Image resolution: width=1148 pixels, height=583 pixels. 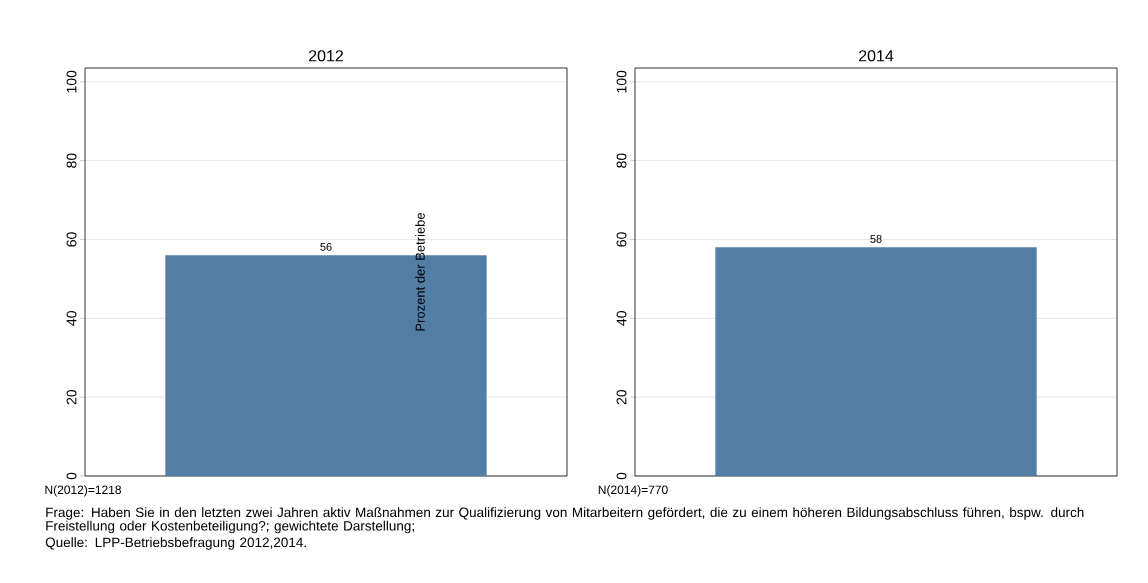 I want to click on text: N(2012)=1218, so click(x=83, y=491).